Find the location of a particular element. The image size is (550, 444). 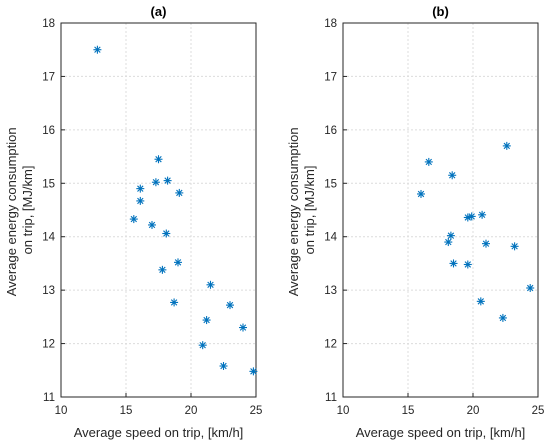

panel-b-x-axis-label: Average speed on trip, [km/h] is located at coordinates (441, 432).